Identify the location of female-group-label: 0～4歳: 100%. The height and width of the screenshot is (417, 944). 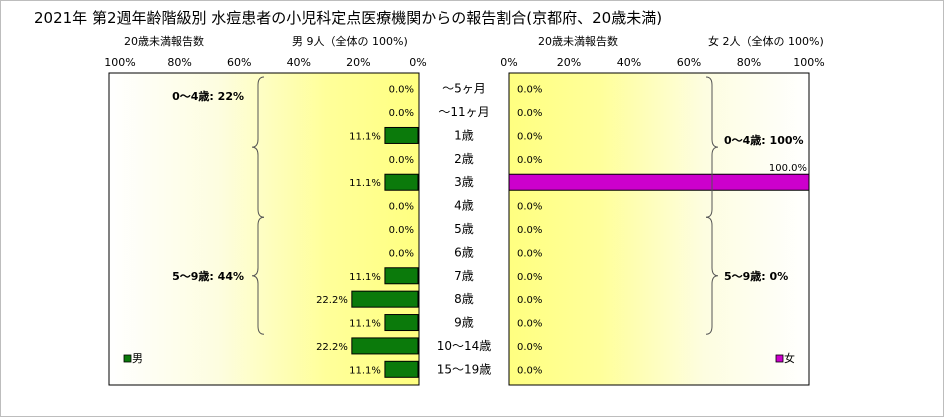
(764, 140).